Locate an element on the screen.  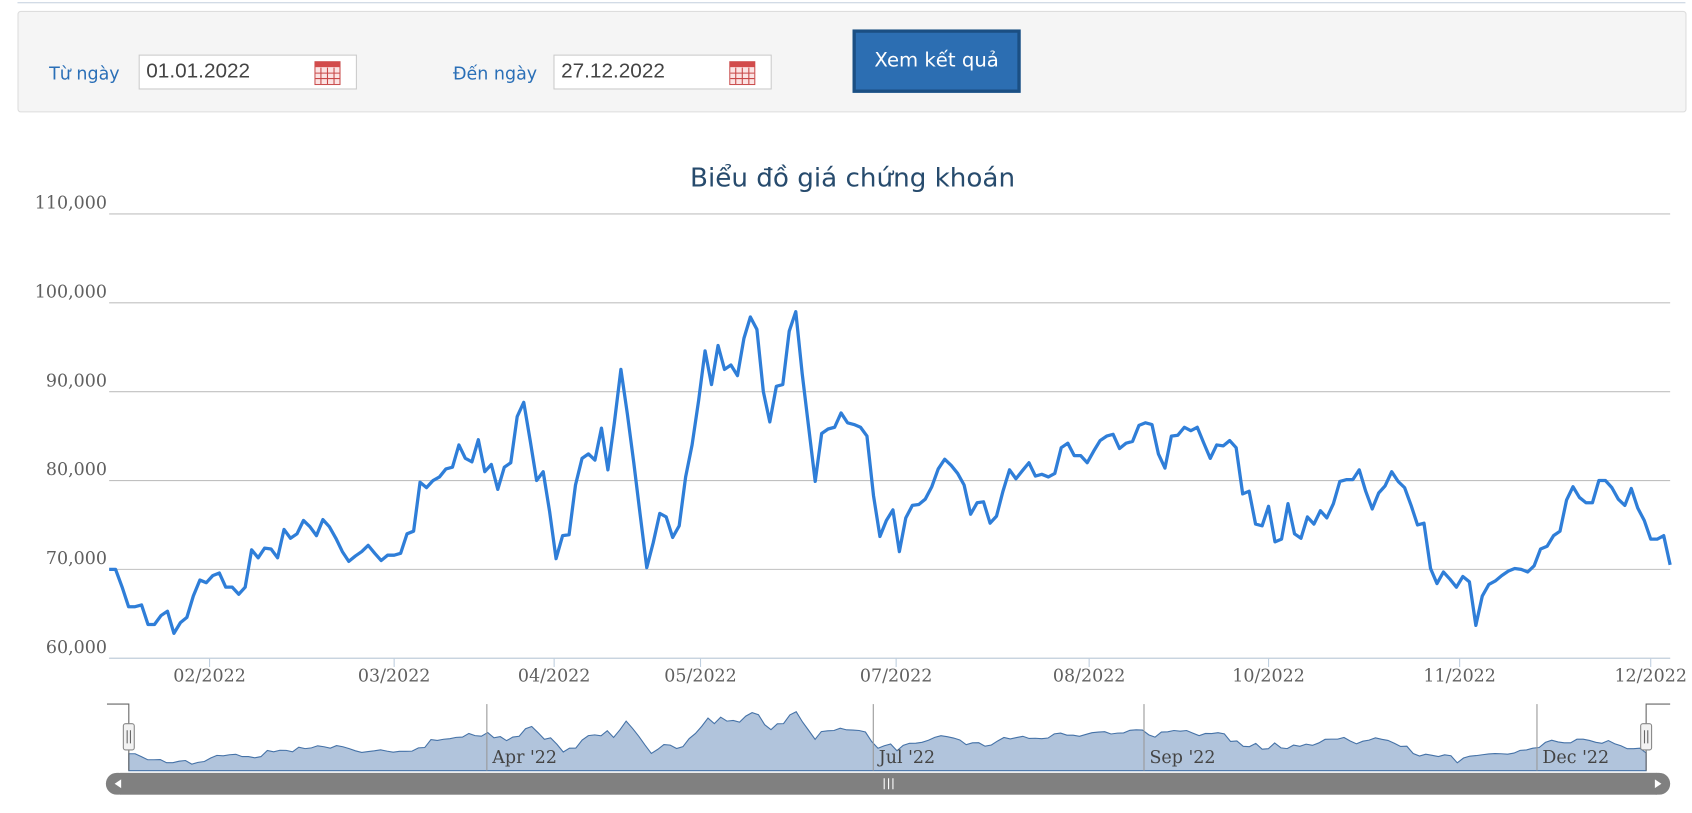
chart-title: Biểu đồ giá chứng khoán is located at coordinates (852, 178).